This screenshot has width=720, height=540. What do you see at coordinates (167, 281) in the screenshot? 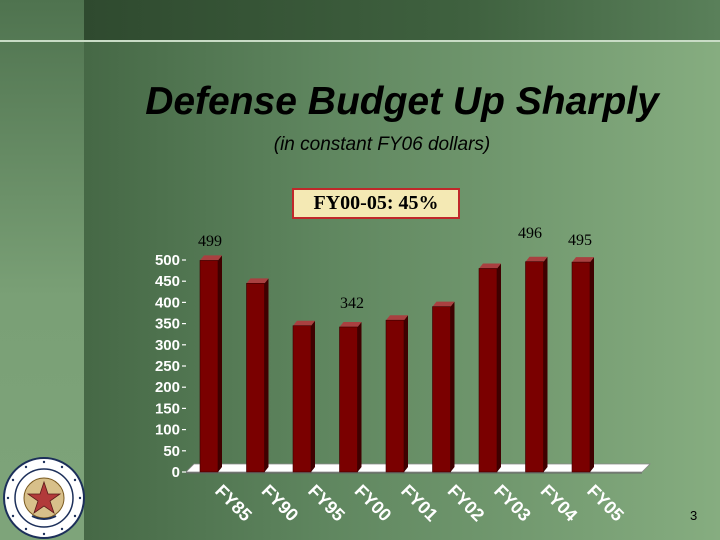
I see `y-tick-label: 450` at bounding box center [167, 281].